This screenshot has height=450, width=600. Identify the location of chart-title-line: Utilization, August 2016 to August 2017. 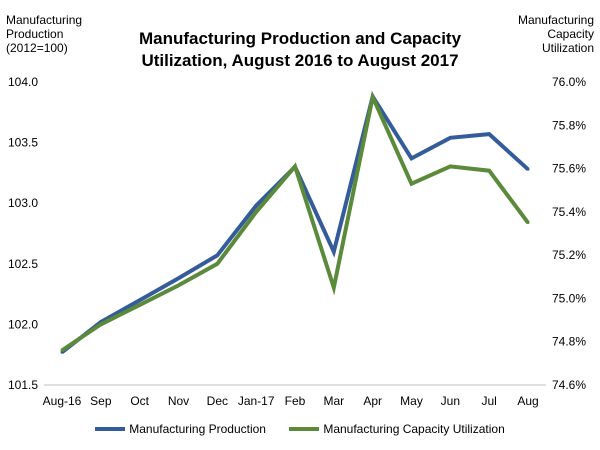
(300, 60).